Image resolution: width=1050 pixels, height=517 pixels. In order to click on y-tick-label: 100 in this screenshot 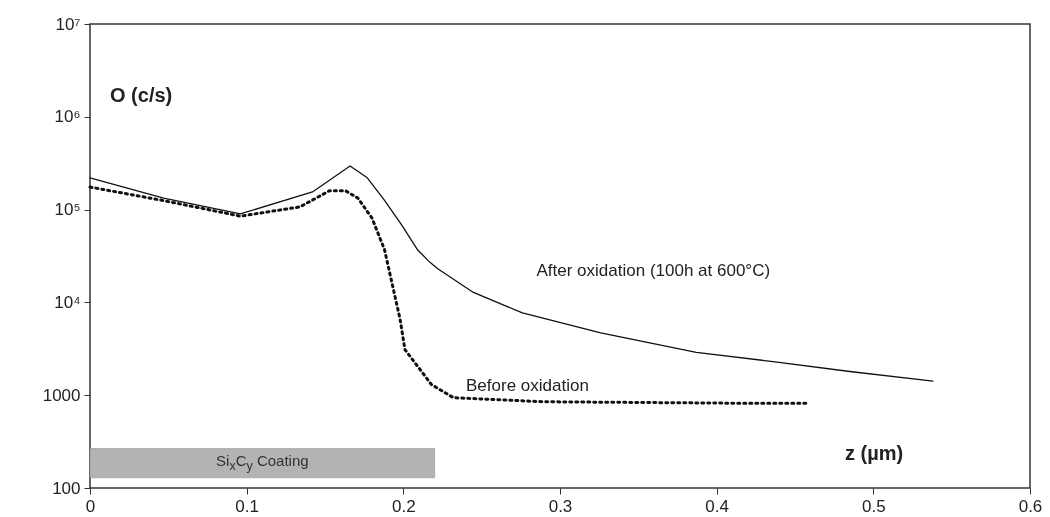, I will do `click(66, 488)`.